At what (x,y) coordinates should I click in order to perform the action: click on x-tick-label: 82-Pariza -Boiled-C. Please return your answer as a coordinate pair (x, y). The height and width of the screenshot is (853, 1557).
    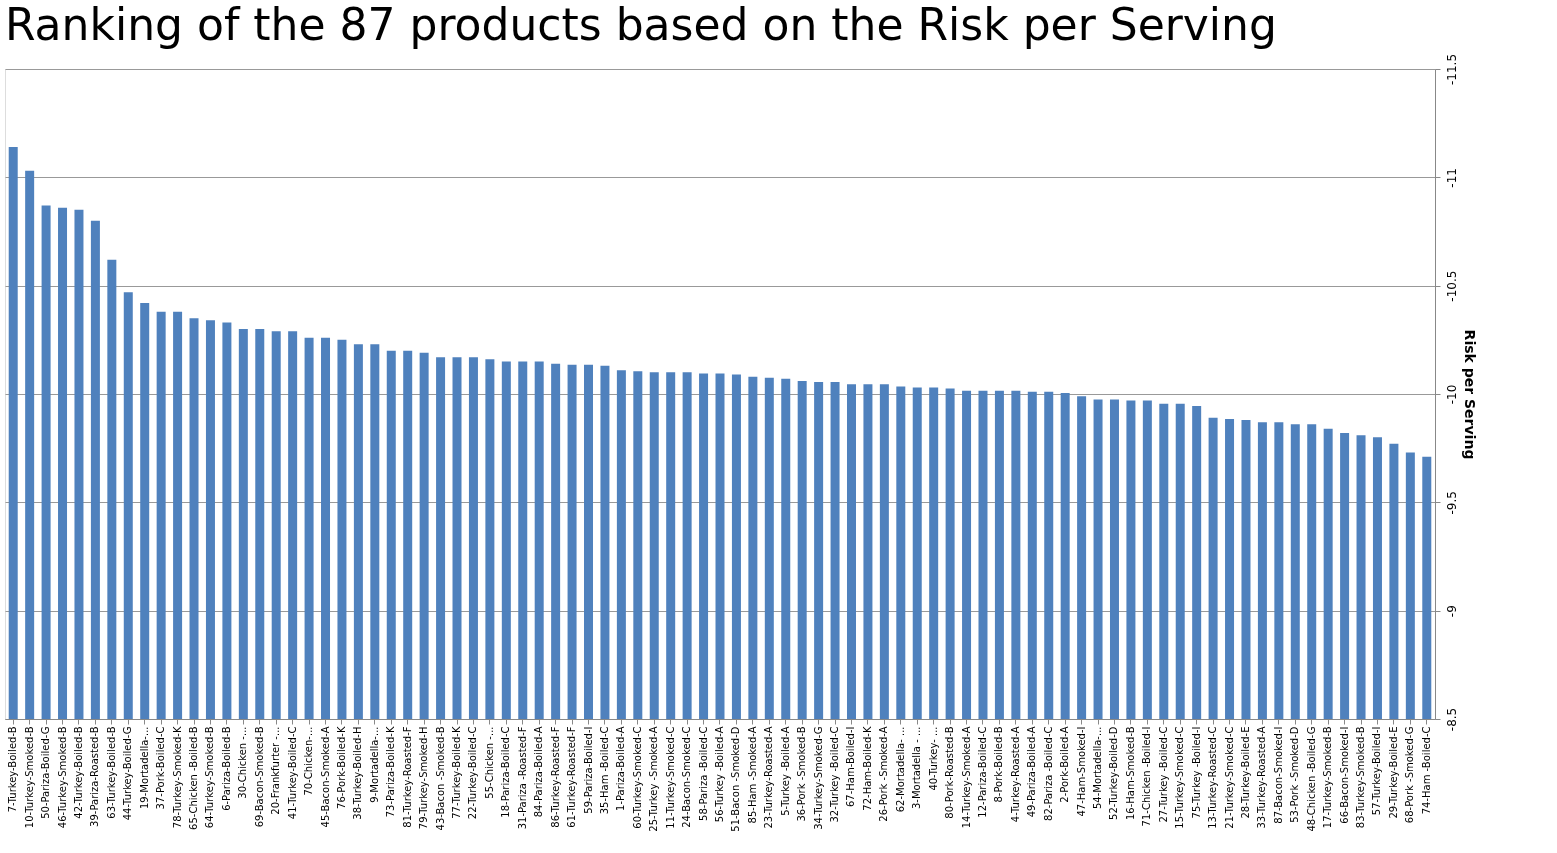
    Looking at the image, I should click on (1048, 773).